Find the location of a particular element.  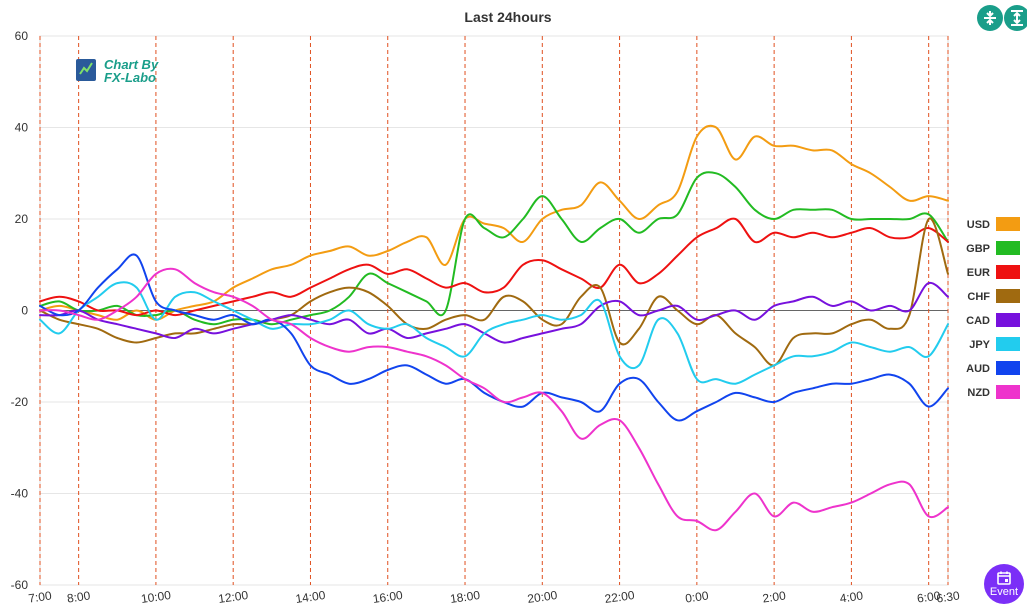

series-line-cad is located at coordinates (494, 312).